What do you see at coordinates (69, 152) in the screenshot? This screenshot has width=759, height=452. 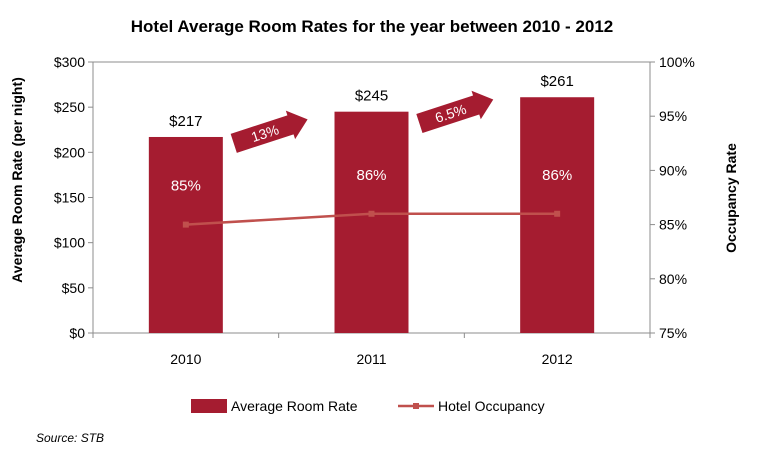 I see `y-tick-label: $200` at bounding box center [69, 152].